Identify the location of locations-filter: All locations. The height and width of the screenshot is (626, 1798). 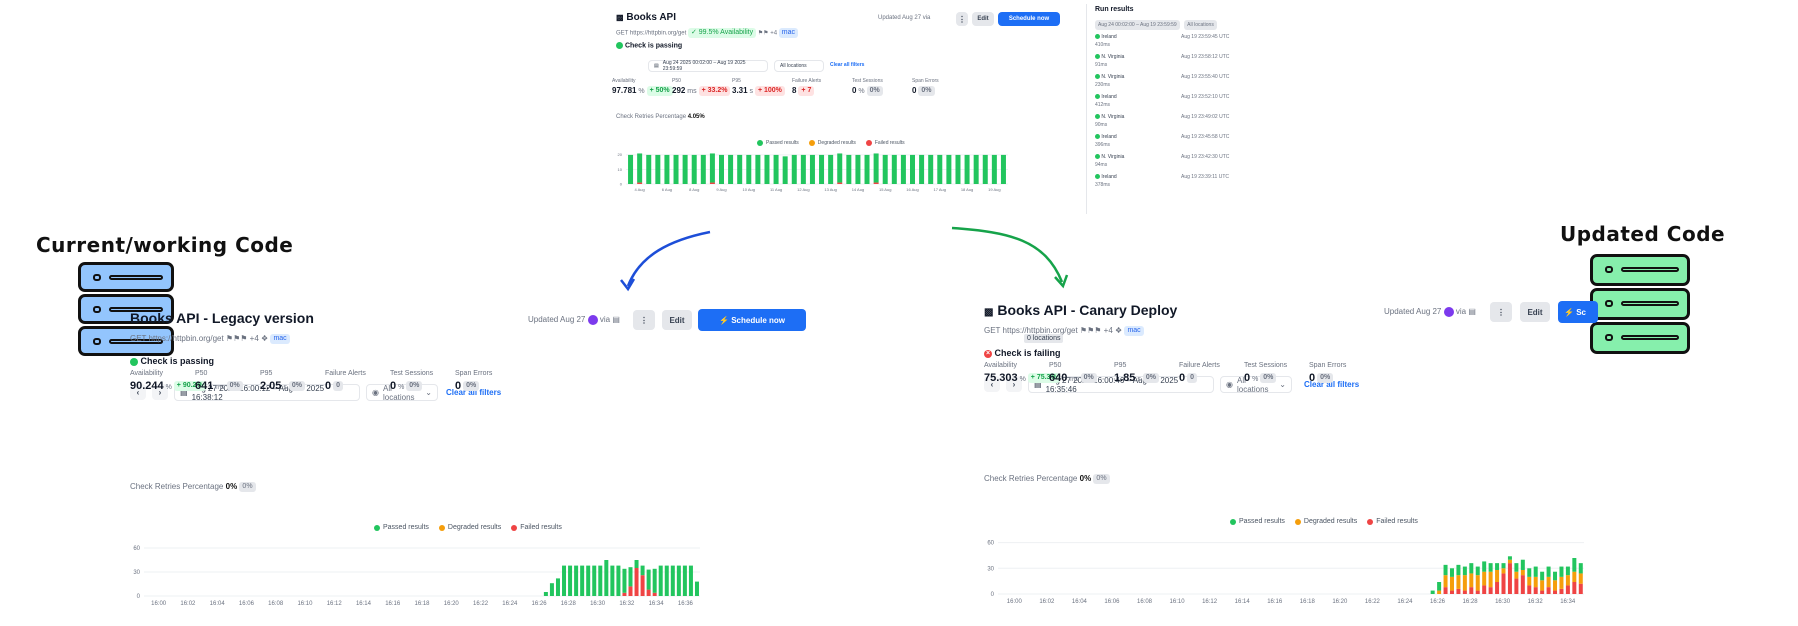
(799, 66).